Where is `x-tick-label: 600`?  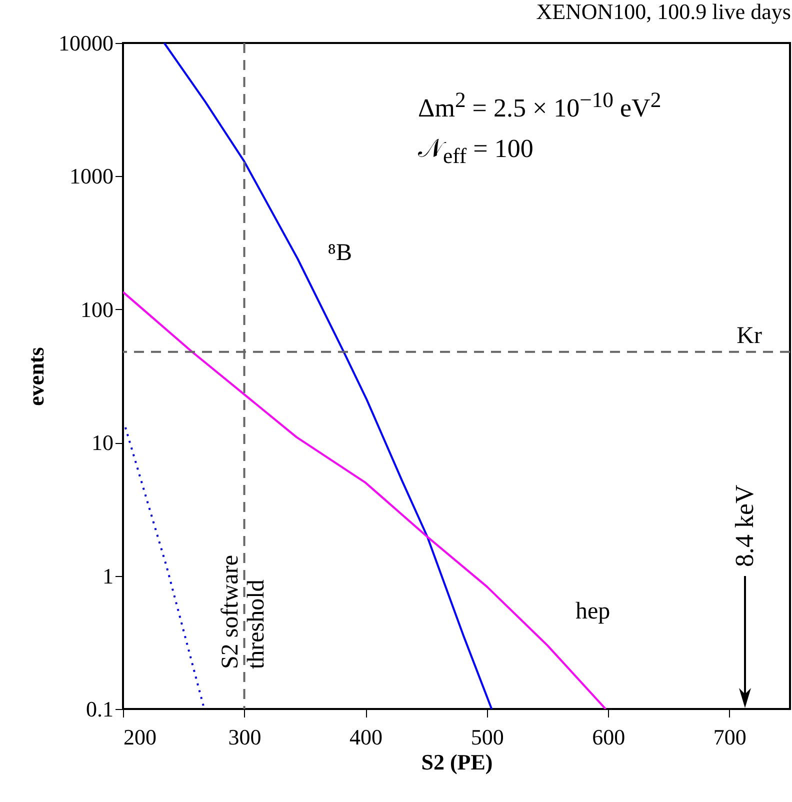 x-tick-label: 600 is located at coordinates (609, 737).